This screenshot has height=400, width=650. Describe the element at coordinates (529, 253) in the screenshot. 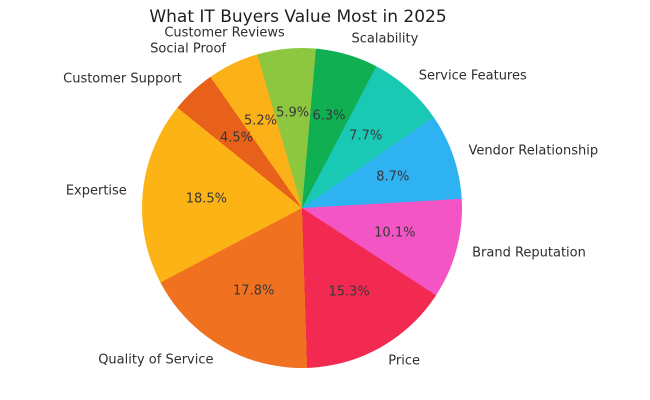

I see `slice-label: Brand Reputation` at that location.